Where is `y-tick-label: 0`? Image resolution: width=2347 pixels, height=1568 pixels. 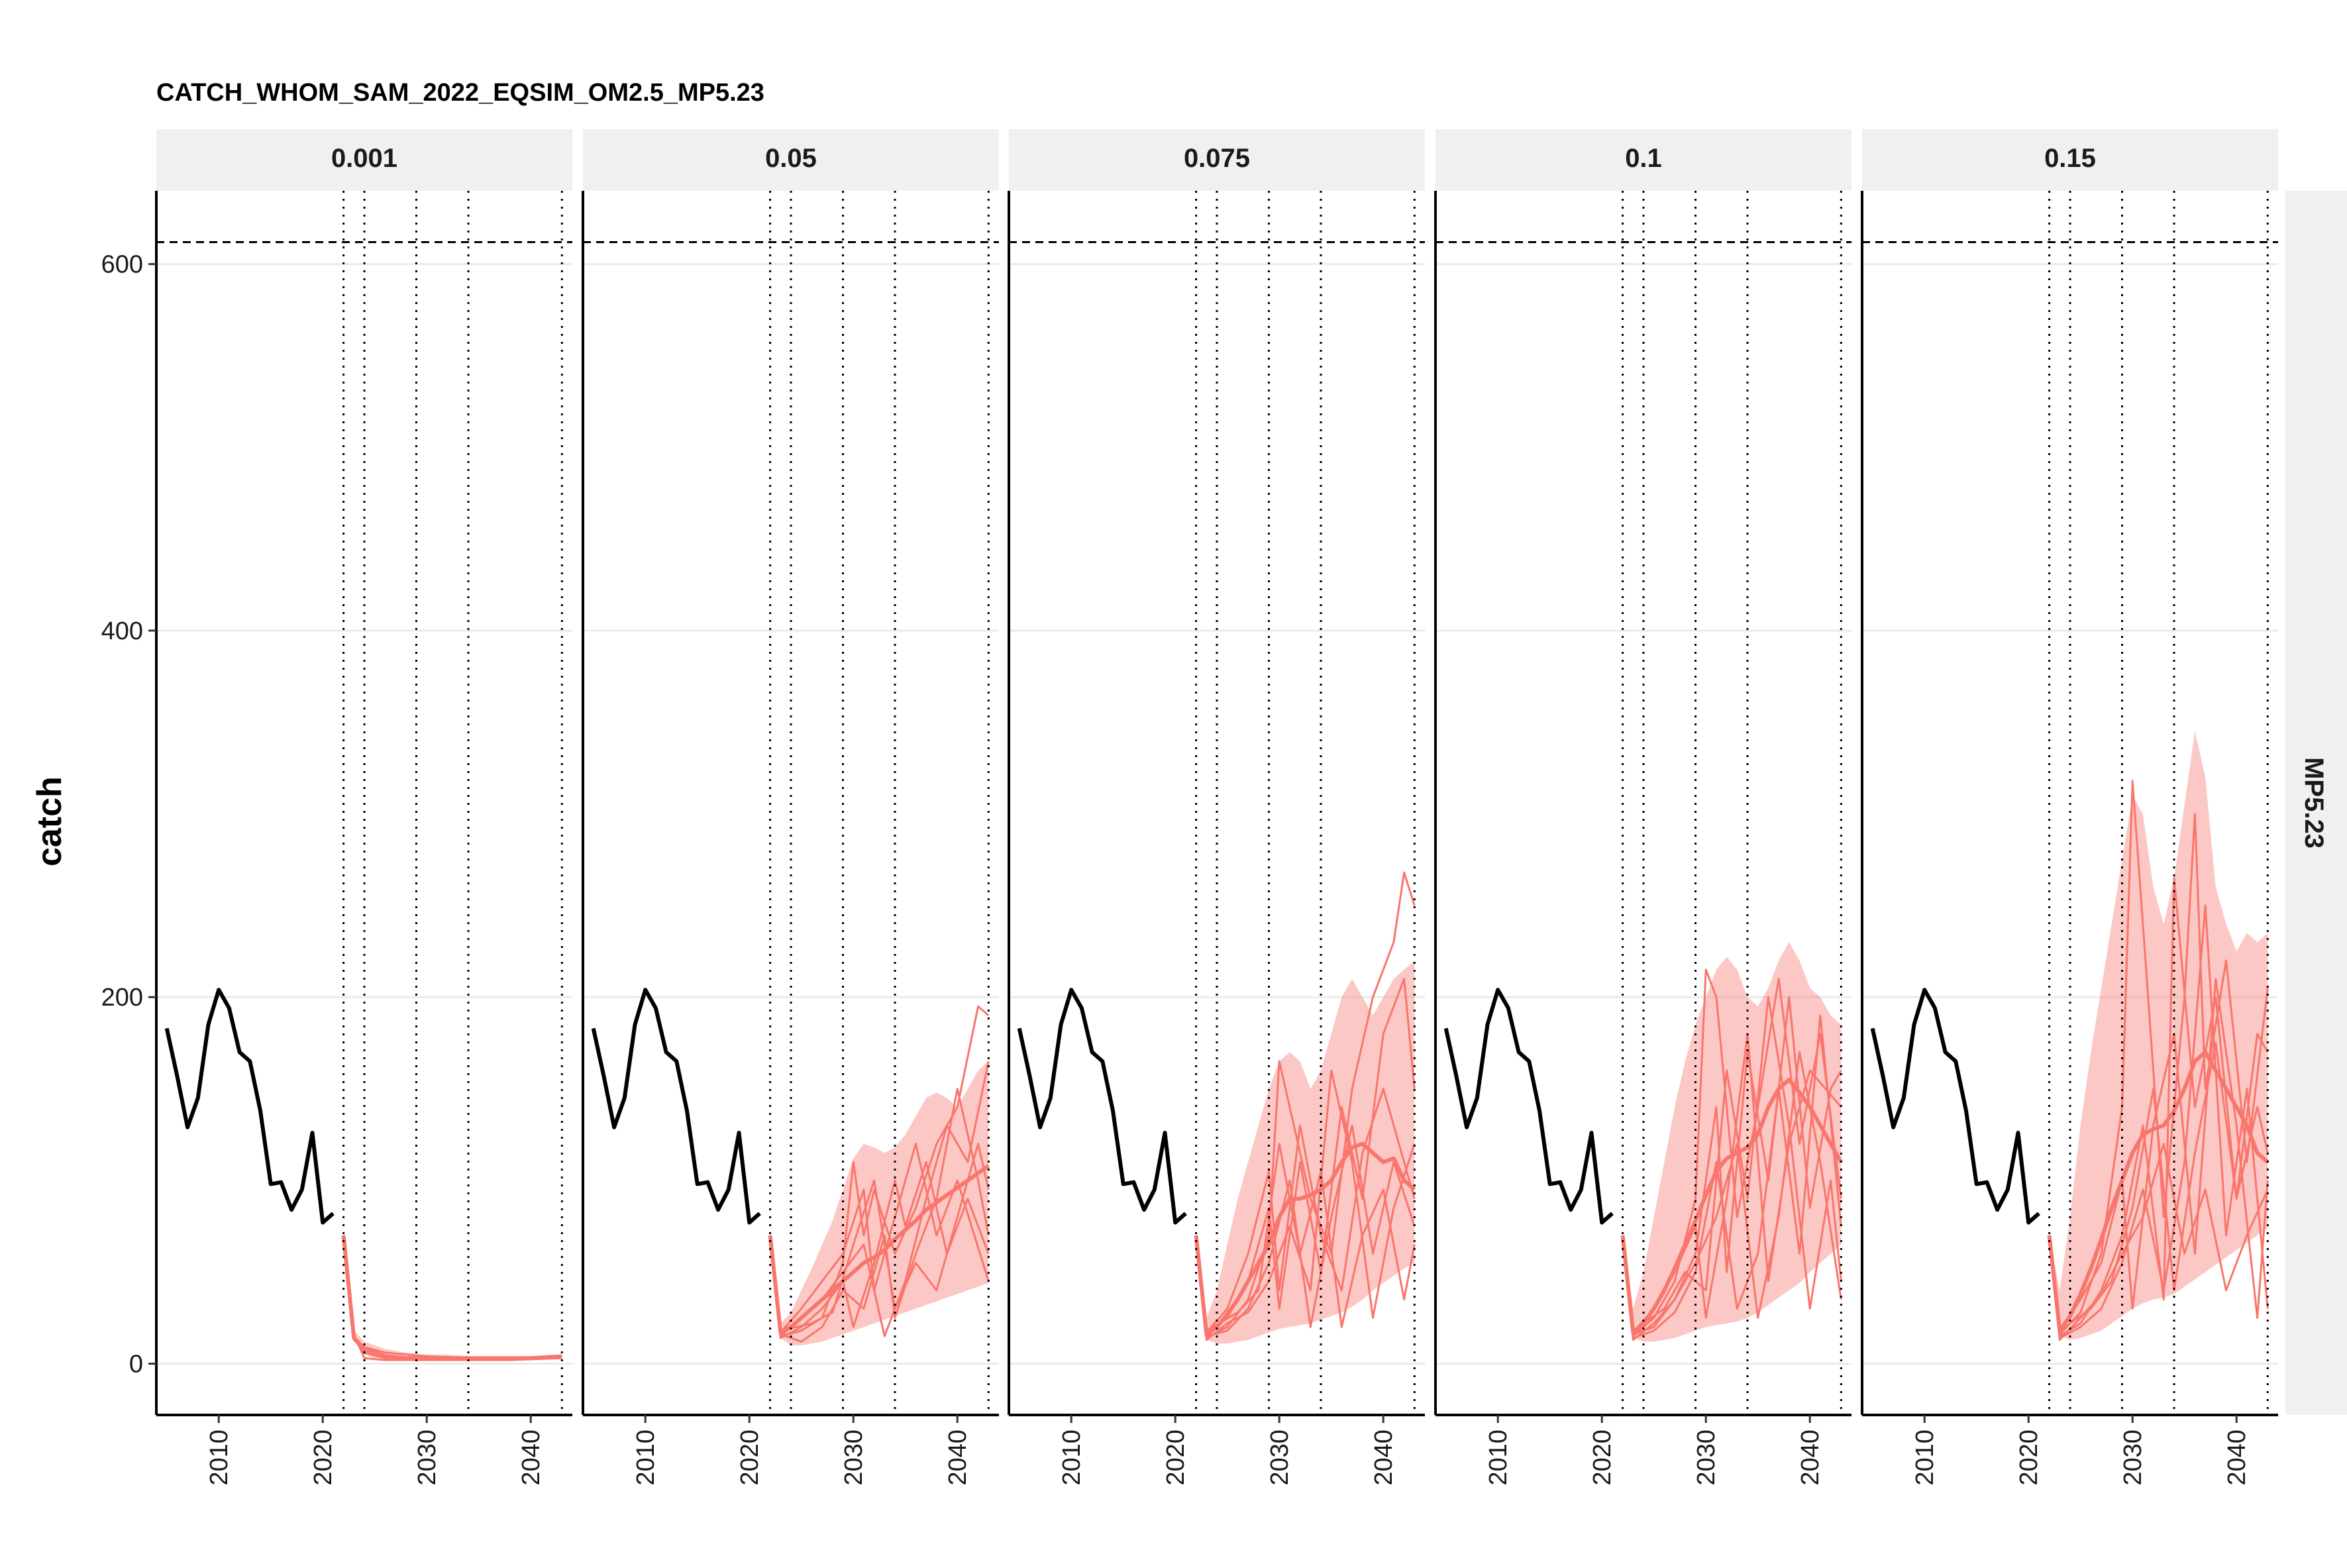
y-tick-label: 0 is located at coordinates (136, 1365).